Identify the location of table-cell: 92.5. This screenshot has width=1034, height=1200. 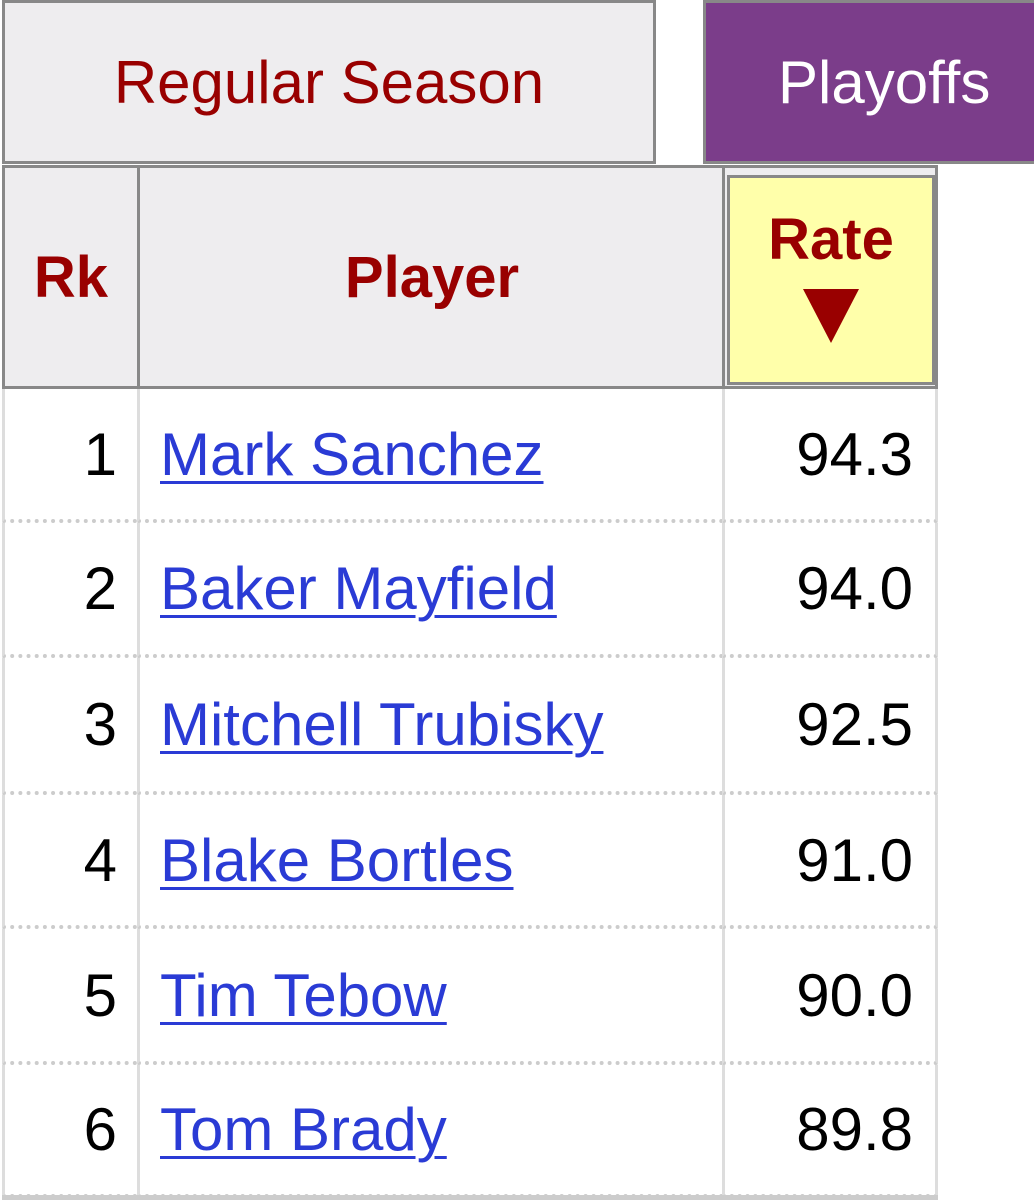
(830, 726).